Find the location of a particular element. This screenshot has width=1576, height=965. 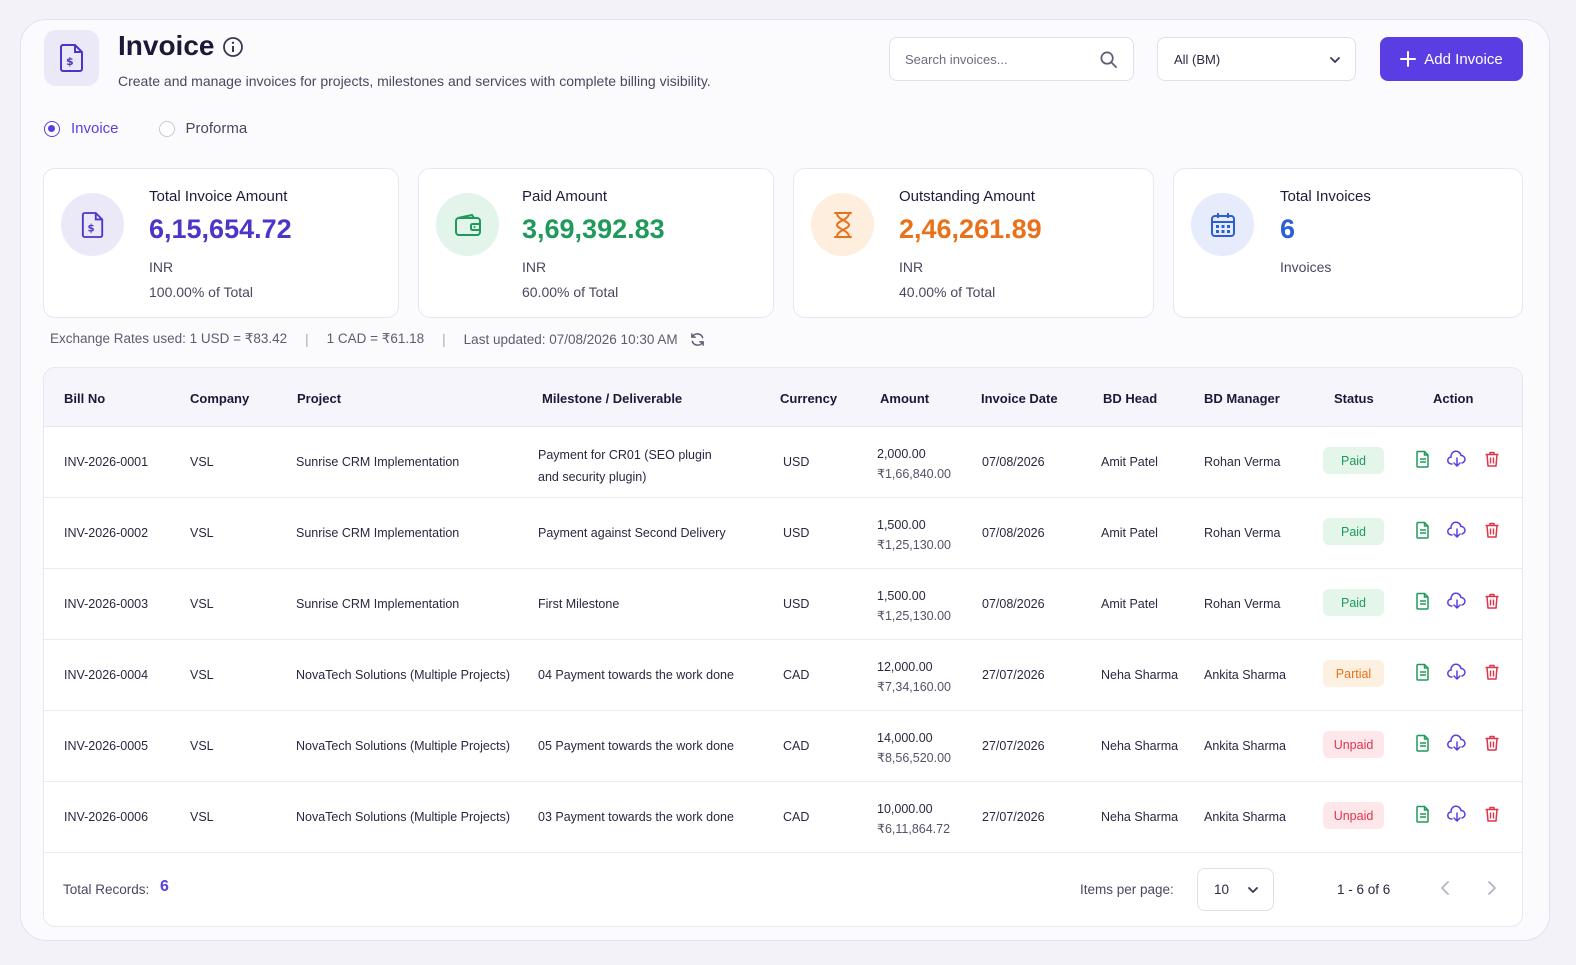

amount-cell: 2,000.00 ₹1,66,840.00 is located at coordinates (914, 464).